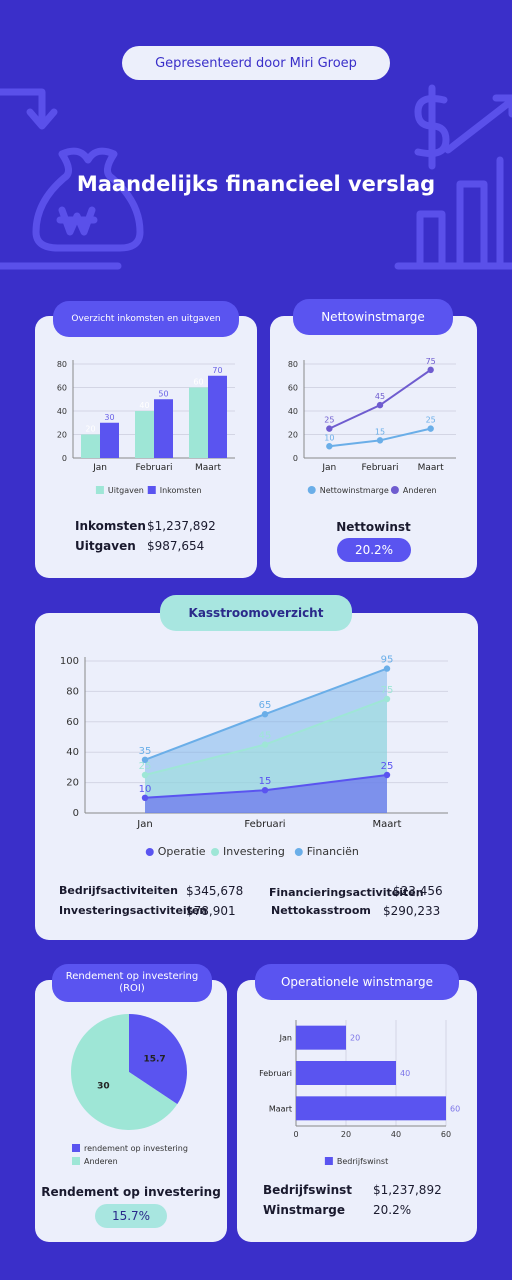  What do you see at coordinates (146, 319) in the screenshot?
I see `income-expenses-title: Overzicht inkomsten en uitgaven` at bounding box center [146, 319].